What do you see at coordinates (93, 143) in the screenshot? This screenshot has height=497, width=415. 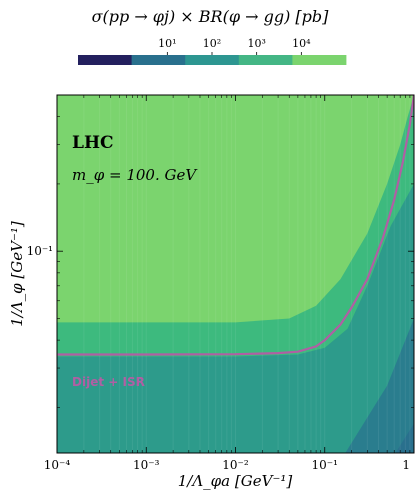 I see `collider-label: LHC` at bounding box center [93, 143].